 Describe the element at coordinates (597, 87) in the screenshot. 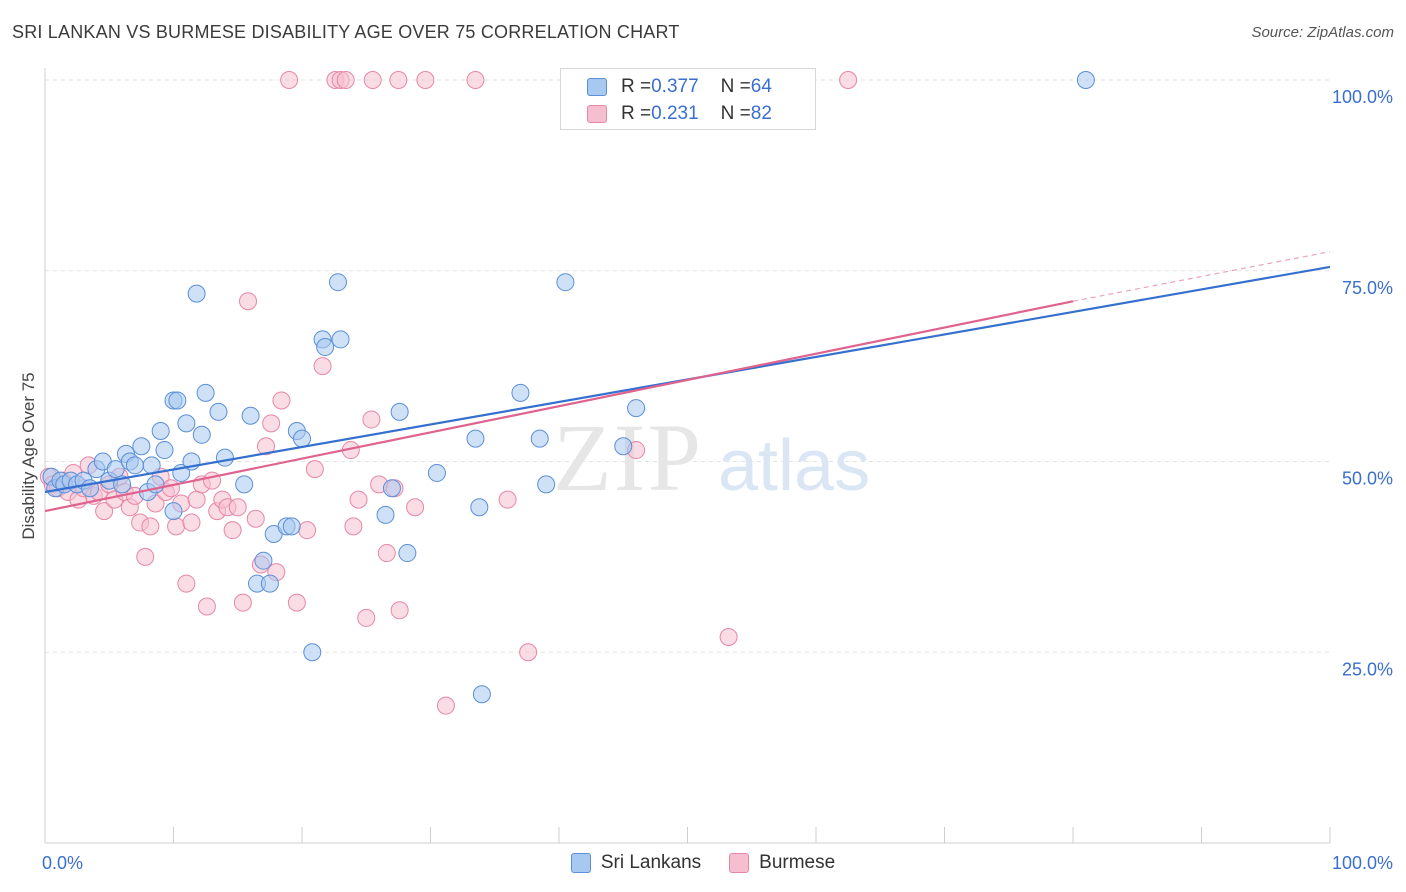

I see `legend-swatch-blue` at that location.